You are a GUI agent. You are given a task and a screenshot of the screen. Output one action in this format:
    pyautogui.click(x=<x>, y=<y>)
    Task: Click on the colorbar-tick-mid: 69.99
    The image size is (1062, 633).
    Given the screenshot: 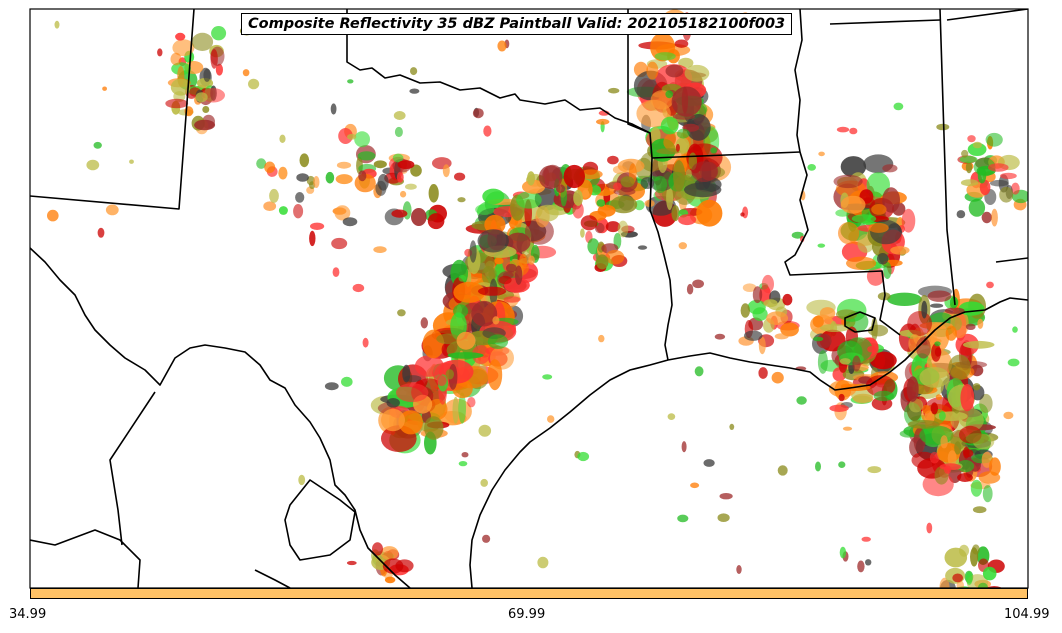 What is the action you would take?
    pyautogui.click(x=527, y=614)
    